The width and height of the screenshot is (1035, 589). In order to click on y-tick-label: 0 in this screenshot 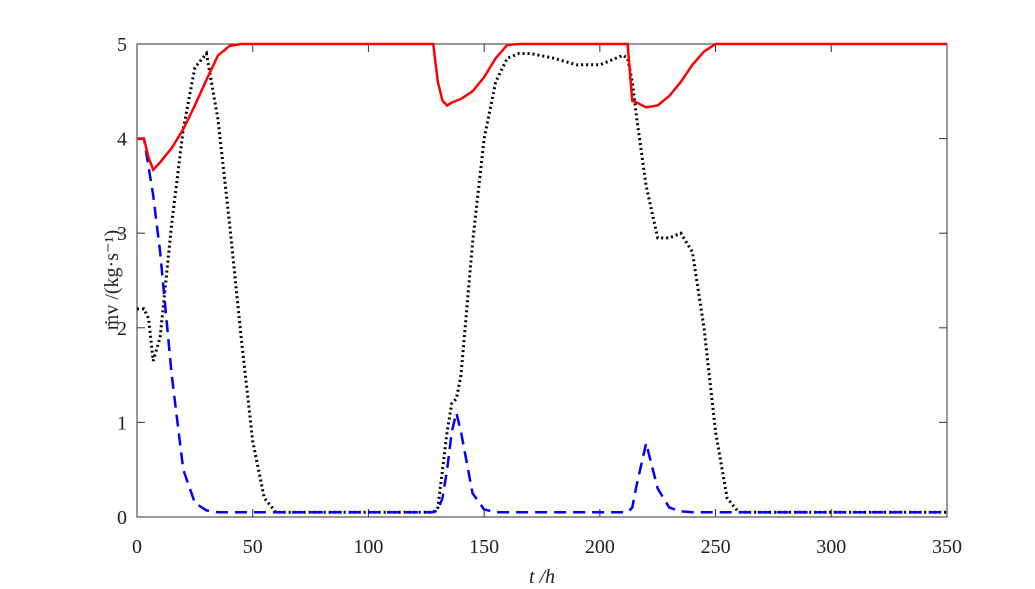, I will do `click(122, 518)`.